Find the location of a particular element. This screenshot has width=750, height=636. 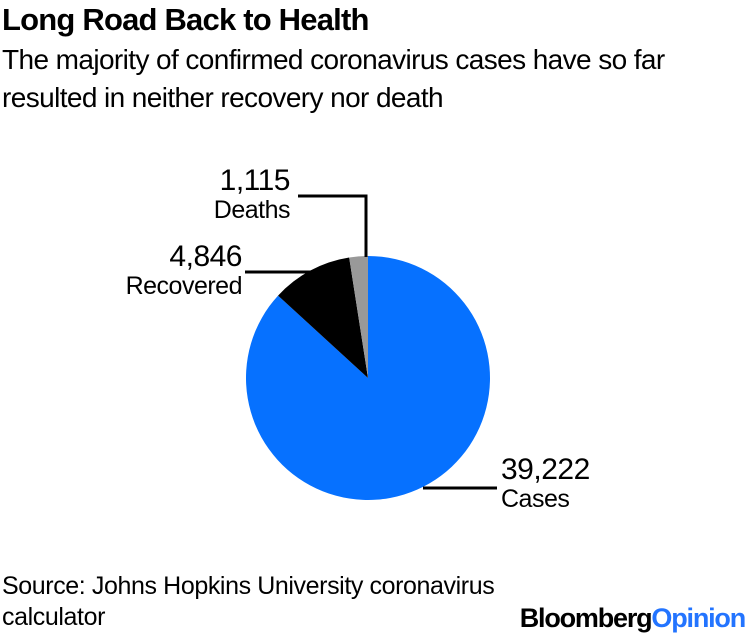

deaths-label: Deaths is located at coordinates (252, 210).